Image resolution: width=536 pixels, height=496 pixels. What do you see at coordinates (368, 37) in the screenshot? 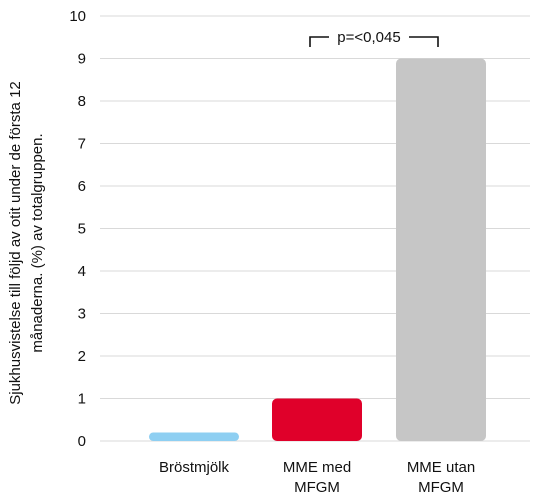
I see `significance-label: p=<0,045` at bounding box center [368, 37].